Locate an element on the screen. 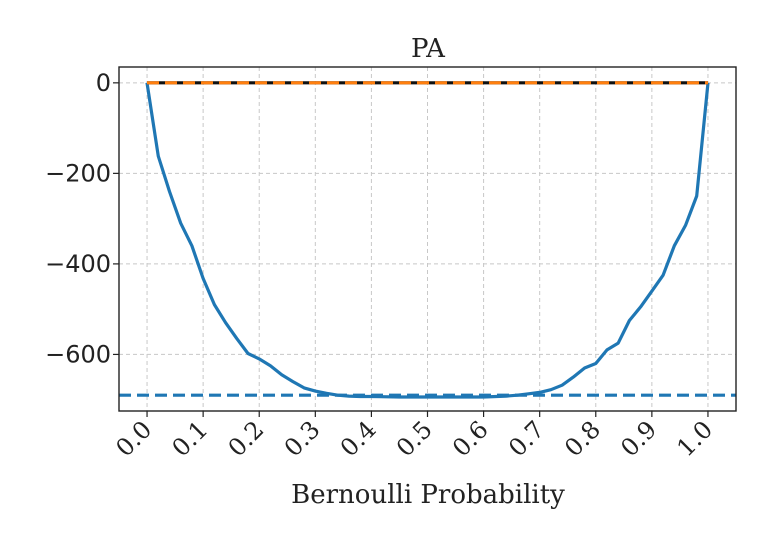 Image resolution: width=772 pixels, height=545 pixels. x-tick-label: 0.7 is located at coordinates (526, 438).